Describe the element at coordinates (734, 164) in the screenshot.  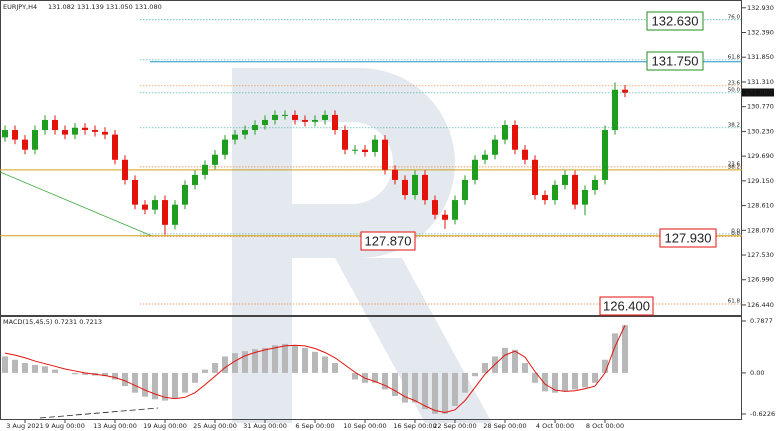
I see `fib-level-label: 23.6` at that location.